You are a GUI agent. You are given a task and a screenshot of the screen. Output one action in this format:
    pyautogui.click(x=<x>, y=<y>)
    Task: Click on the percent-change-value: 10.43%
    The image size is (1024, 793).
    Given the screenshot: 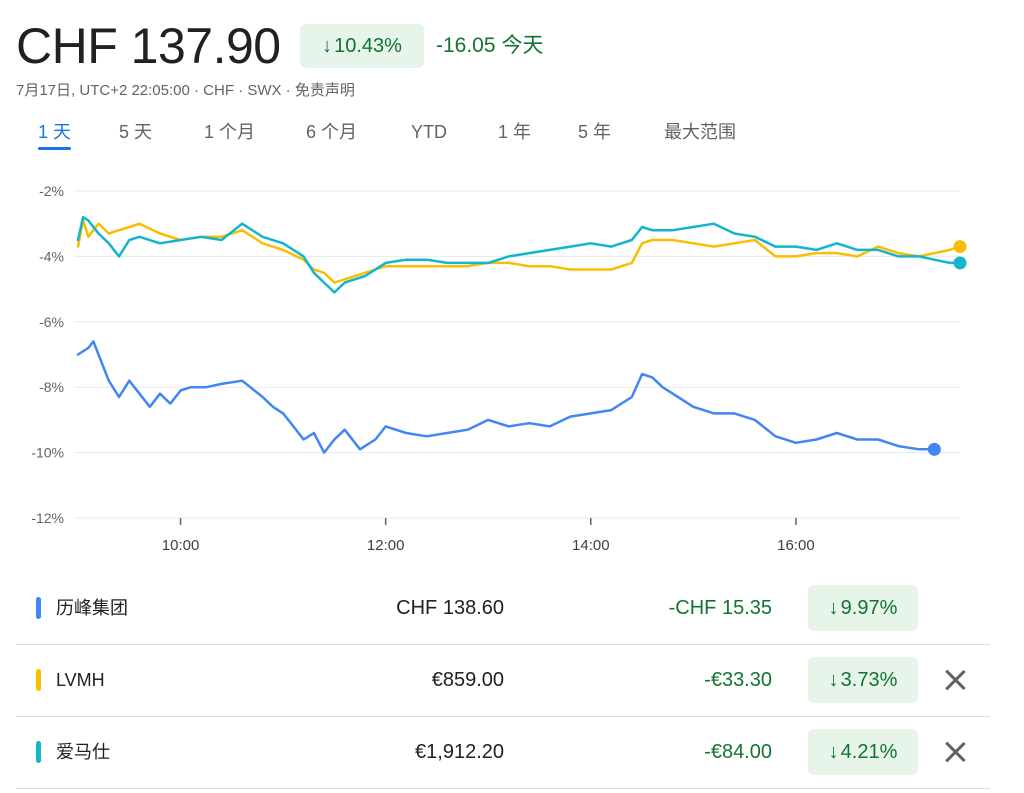 What is the action you would take?
    pyautogui.click(x=368, y=45)
    